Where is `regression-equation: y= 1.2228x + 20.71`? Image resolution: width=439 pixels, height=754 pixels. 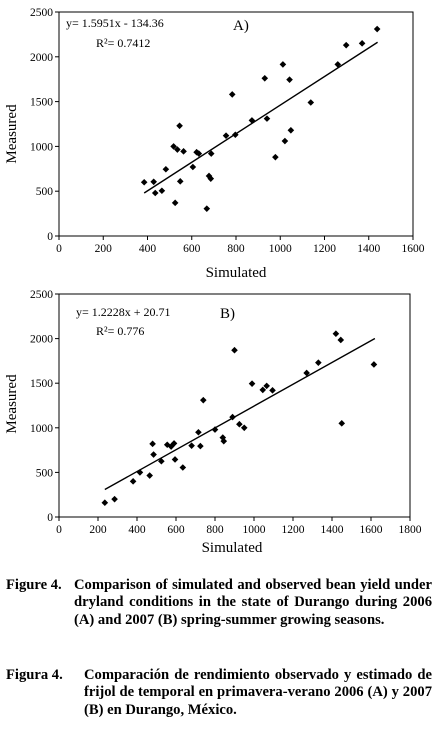
regression-equation: y= 1.2228x + 20.71 is located at coordinates (123, 312).